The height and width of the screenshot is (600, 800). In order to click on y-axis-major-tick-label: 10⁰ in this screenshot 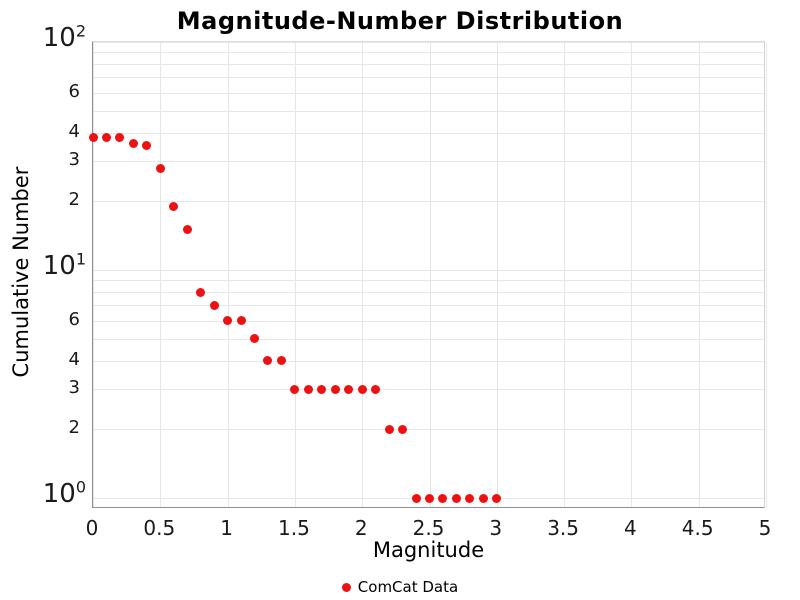, I will do `click(64, 493)`.